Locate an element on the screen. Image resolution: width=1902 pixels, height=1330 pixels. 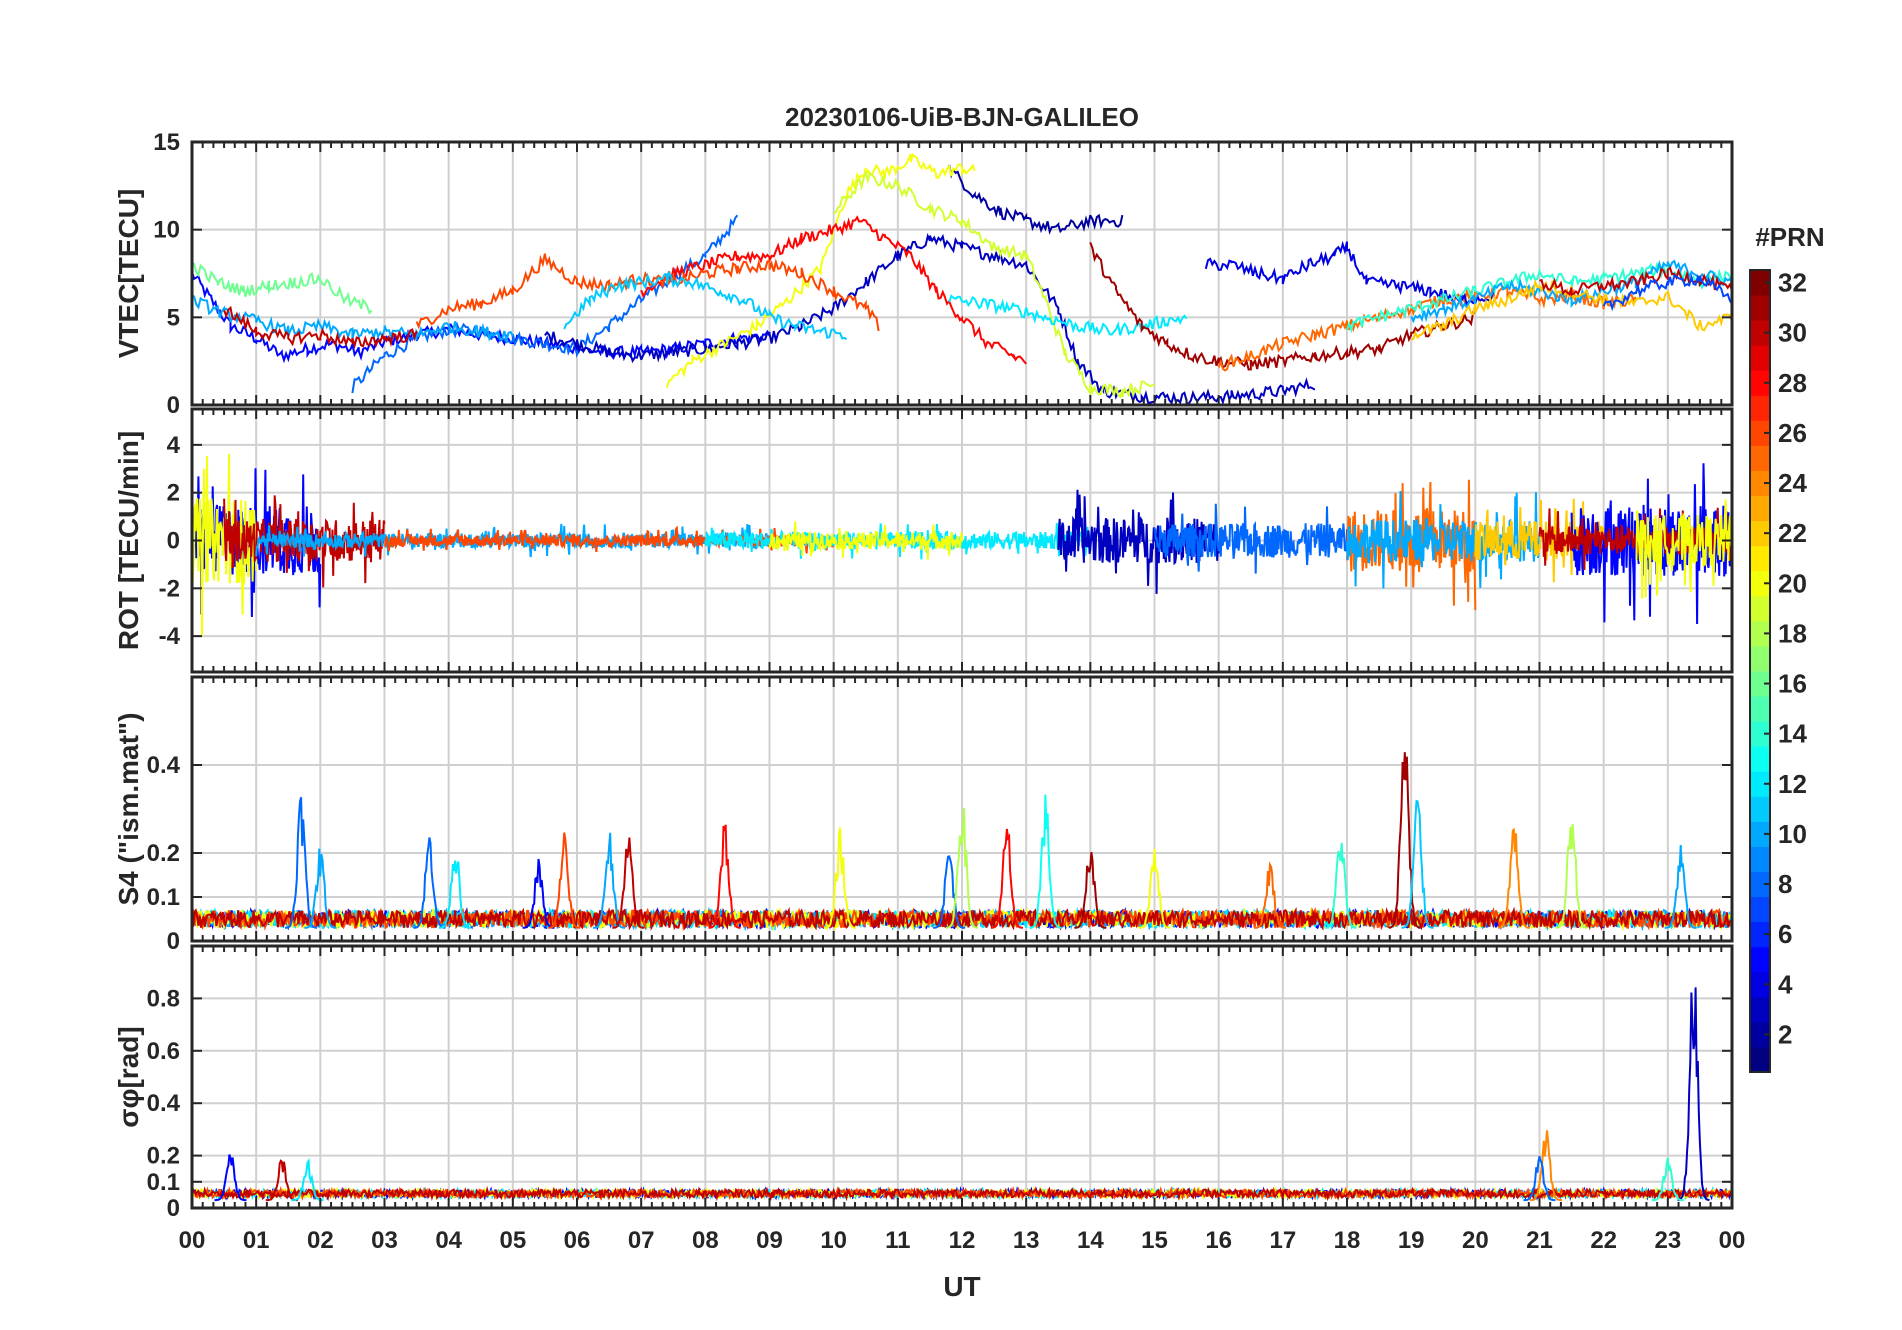
y-tick-label: -2 is located at coordinates (169, 588).